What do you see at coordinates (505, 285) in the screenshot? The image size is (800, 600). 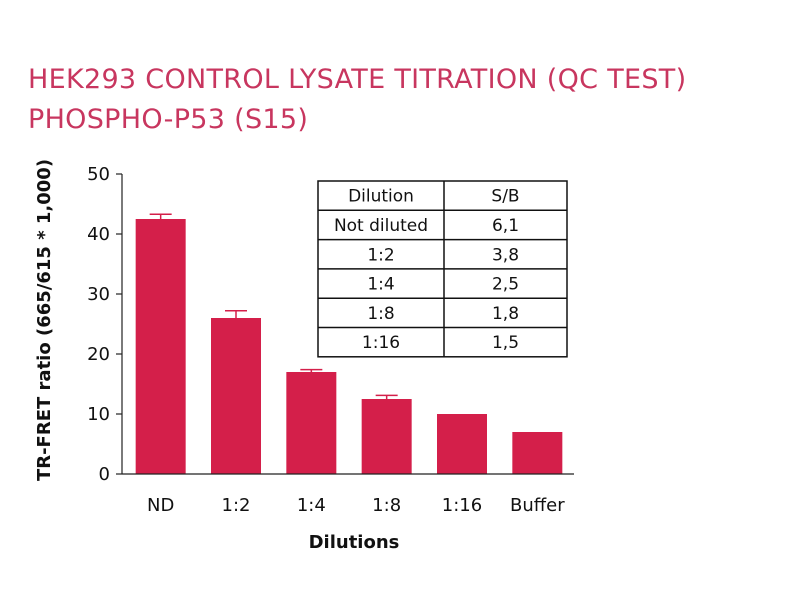 I see `table-cell: 2,5` at bounding box center [505, 285].